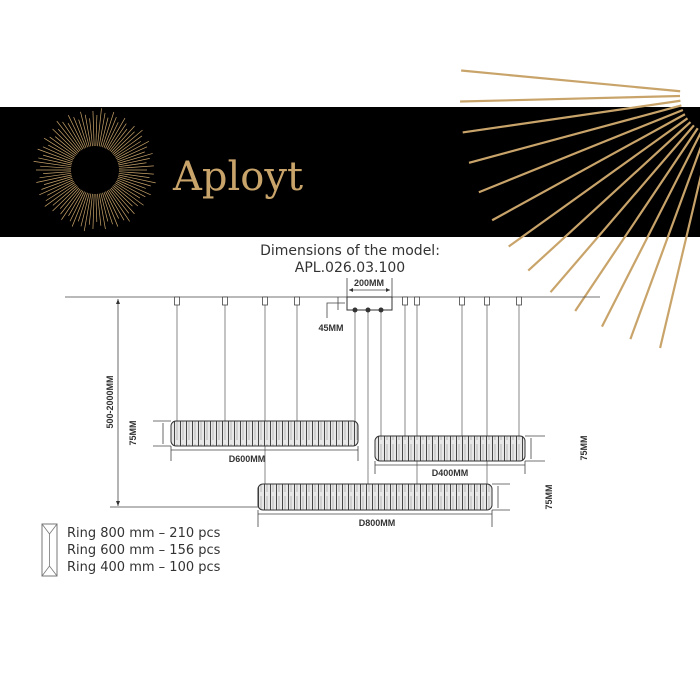  What do you see at coordinates (377, 523) in the screenshot?
I see `ring-800-diameter-label: D800MM` at bounding box center [377, 523].